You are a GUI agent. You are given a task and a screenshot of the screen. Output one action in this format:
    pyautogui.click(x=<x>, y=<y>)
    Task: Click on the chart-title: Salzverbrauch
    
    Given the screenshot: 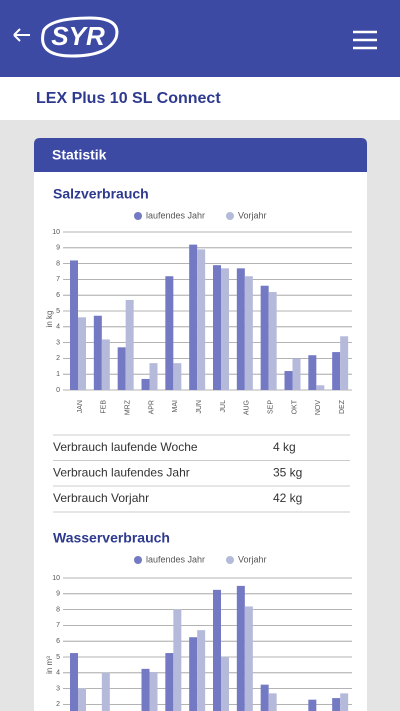 What is the action you would take?
    pyautogui.click(x=101, y=194)
    